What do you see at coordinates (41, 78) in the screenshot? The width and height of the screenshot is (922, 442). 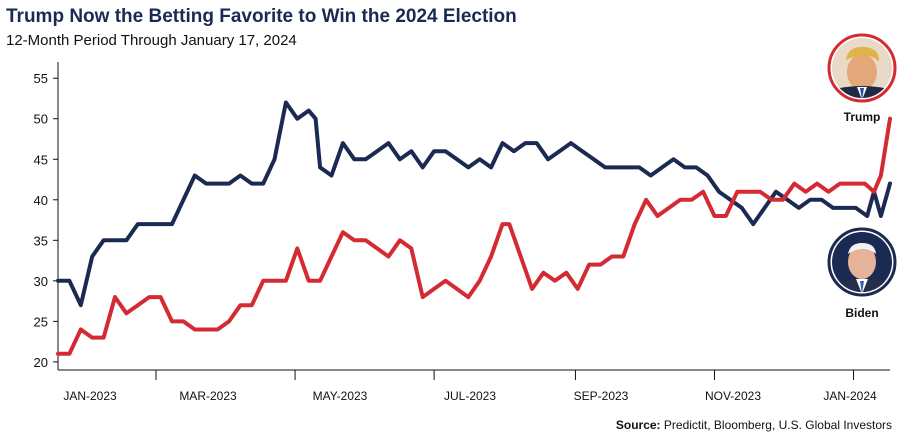 I see `y-tick-label: 55` at bounding box center [41, 78].